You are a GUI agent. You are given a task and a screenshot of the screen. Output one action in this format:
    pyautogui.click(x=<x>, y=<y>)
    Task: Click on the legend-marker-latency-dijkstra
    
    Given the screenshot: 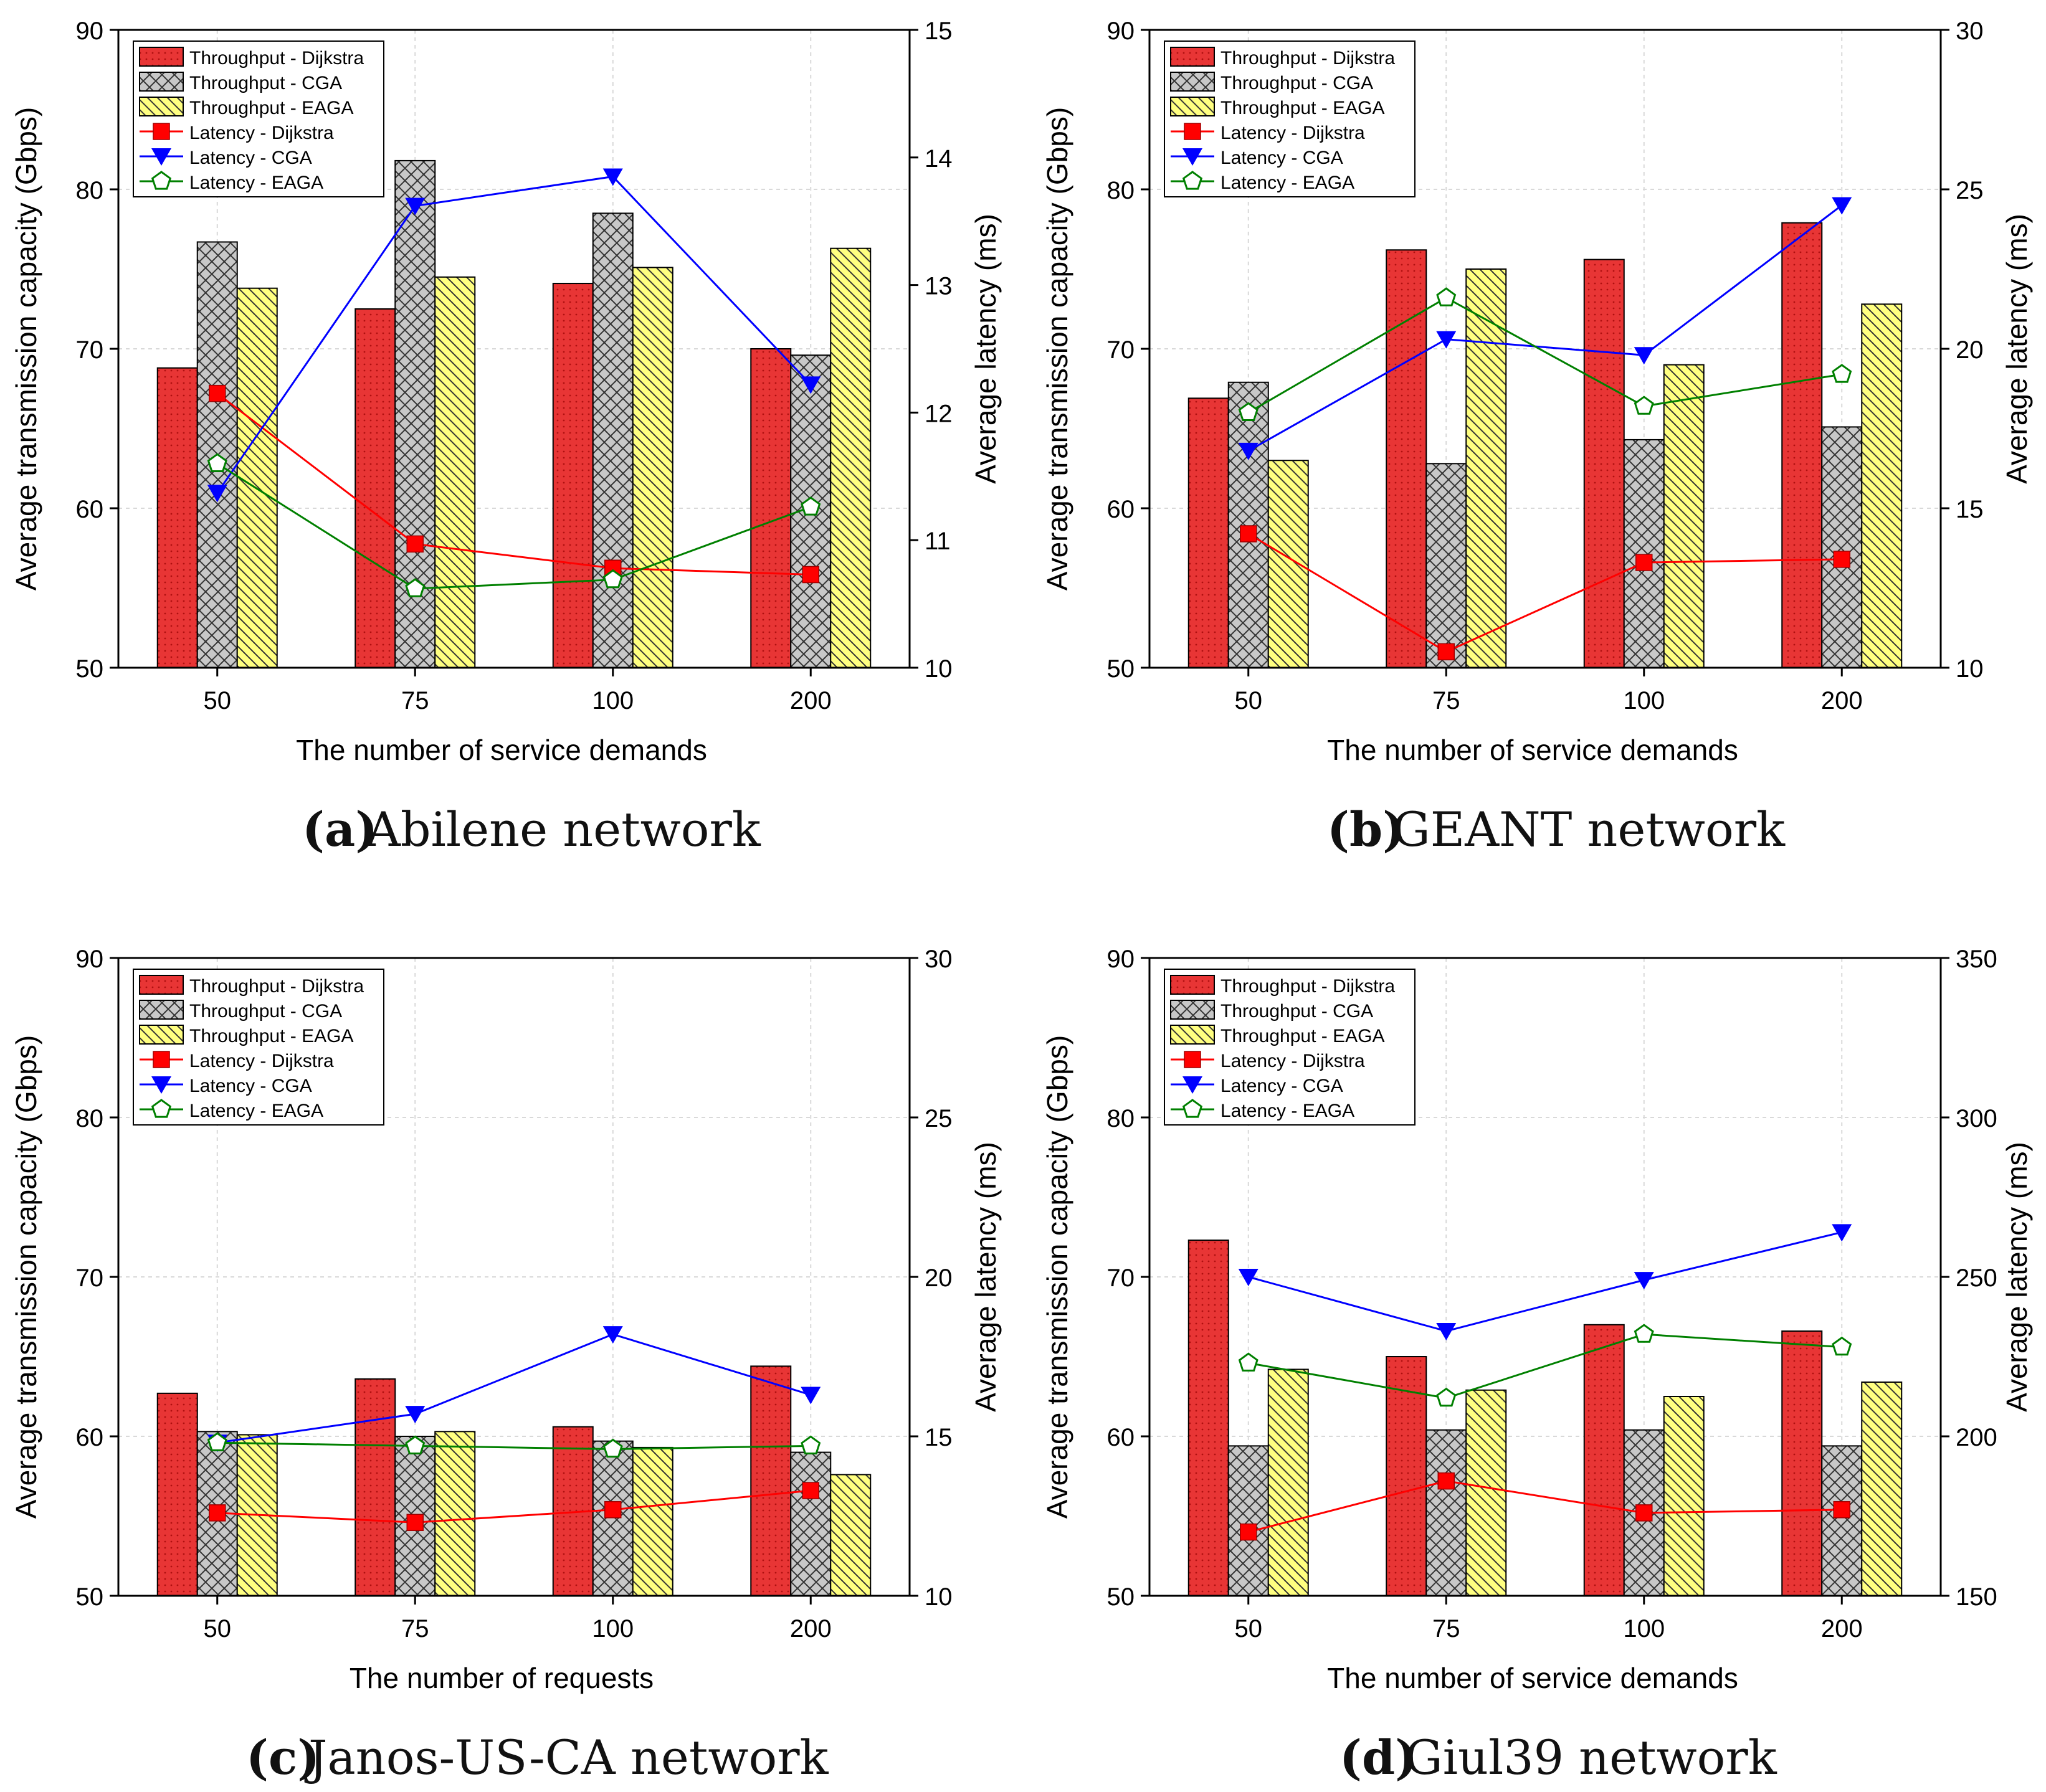 What is the action you would take?
    pyautogui.click(x=161, y=131)
    